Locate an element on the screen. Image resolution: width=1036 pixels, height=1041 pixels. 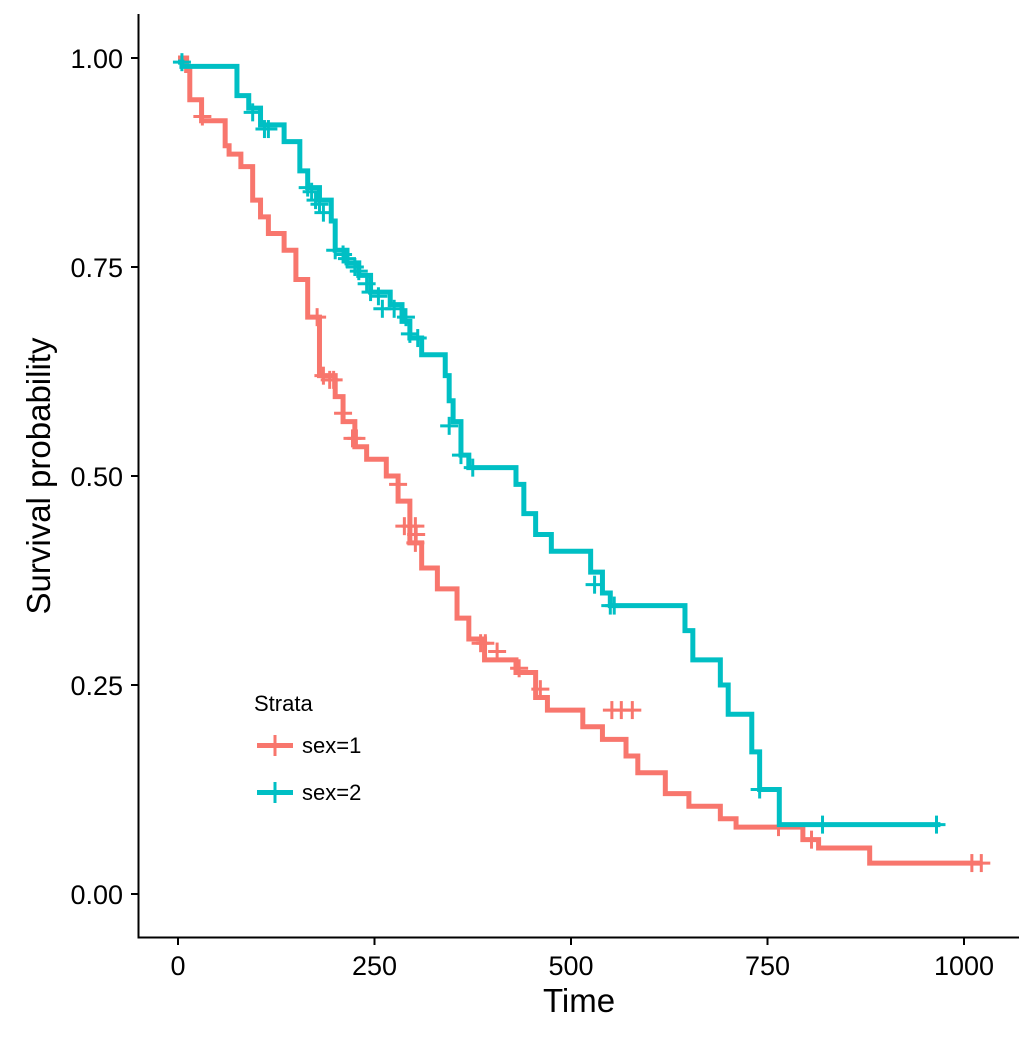
legend-item-sex-1: sex=1 is located at coordinates (309, 745).